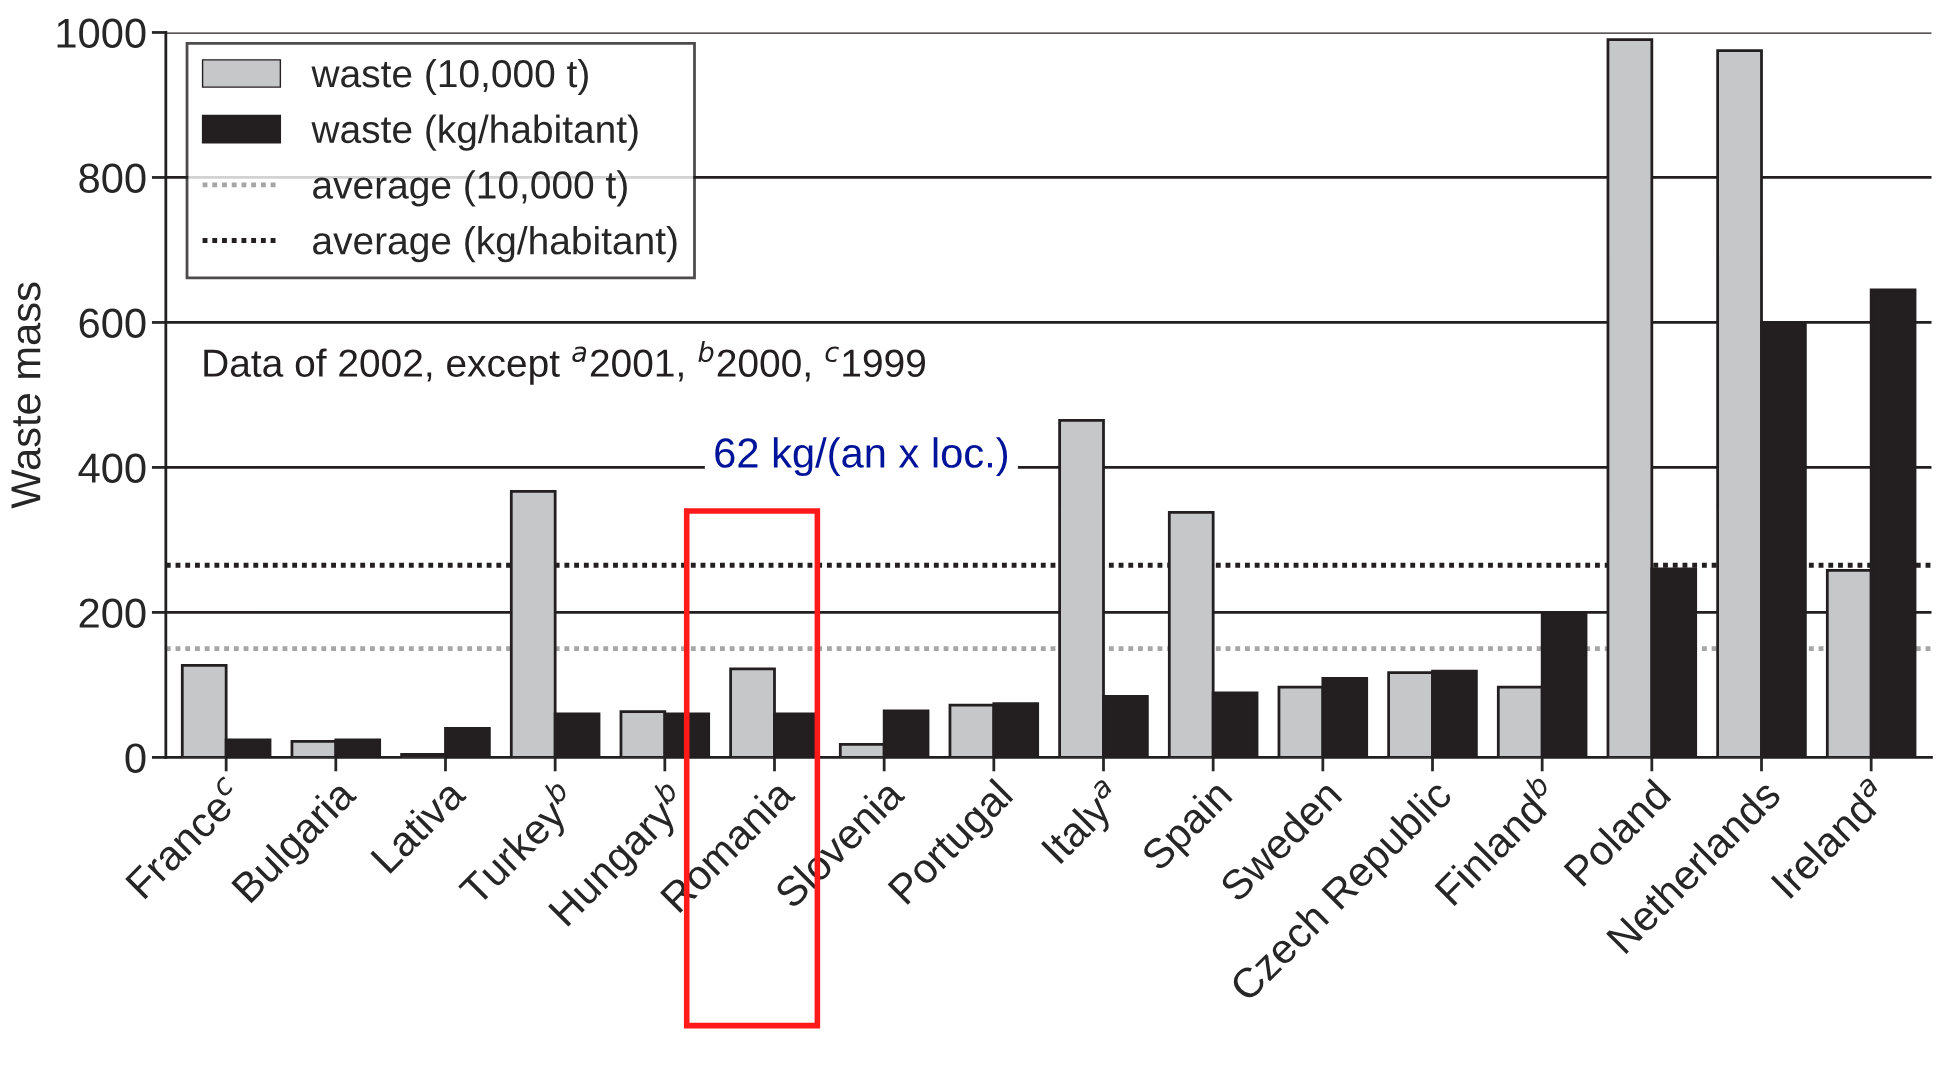  What do you see at coordinates (135, 758) in the screenshot?
I see `y-tick-label: 0` at bounding box center [135, 758].